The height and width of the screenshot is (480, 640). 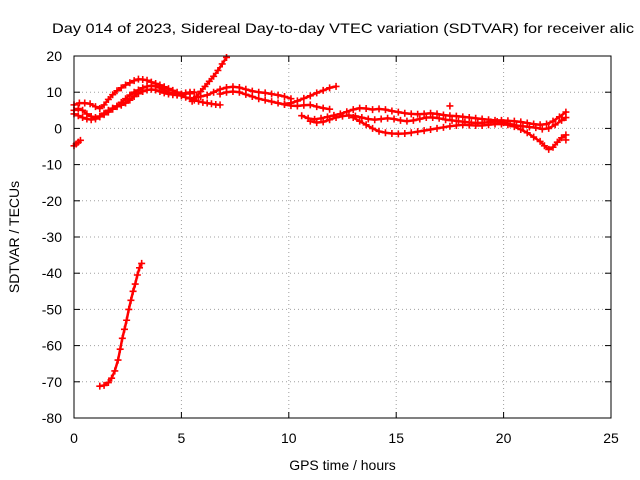 I want to click on x-tick-label: 0, so click(x=74, y=438).